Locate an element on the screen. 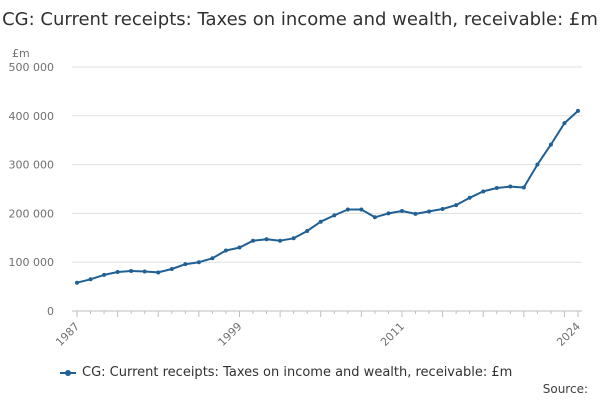 The image size is (600, 400). y-axis-ticks: 0 100 000 200 000 300 000 400 000 500 000 is located at coordinates (32, 189).